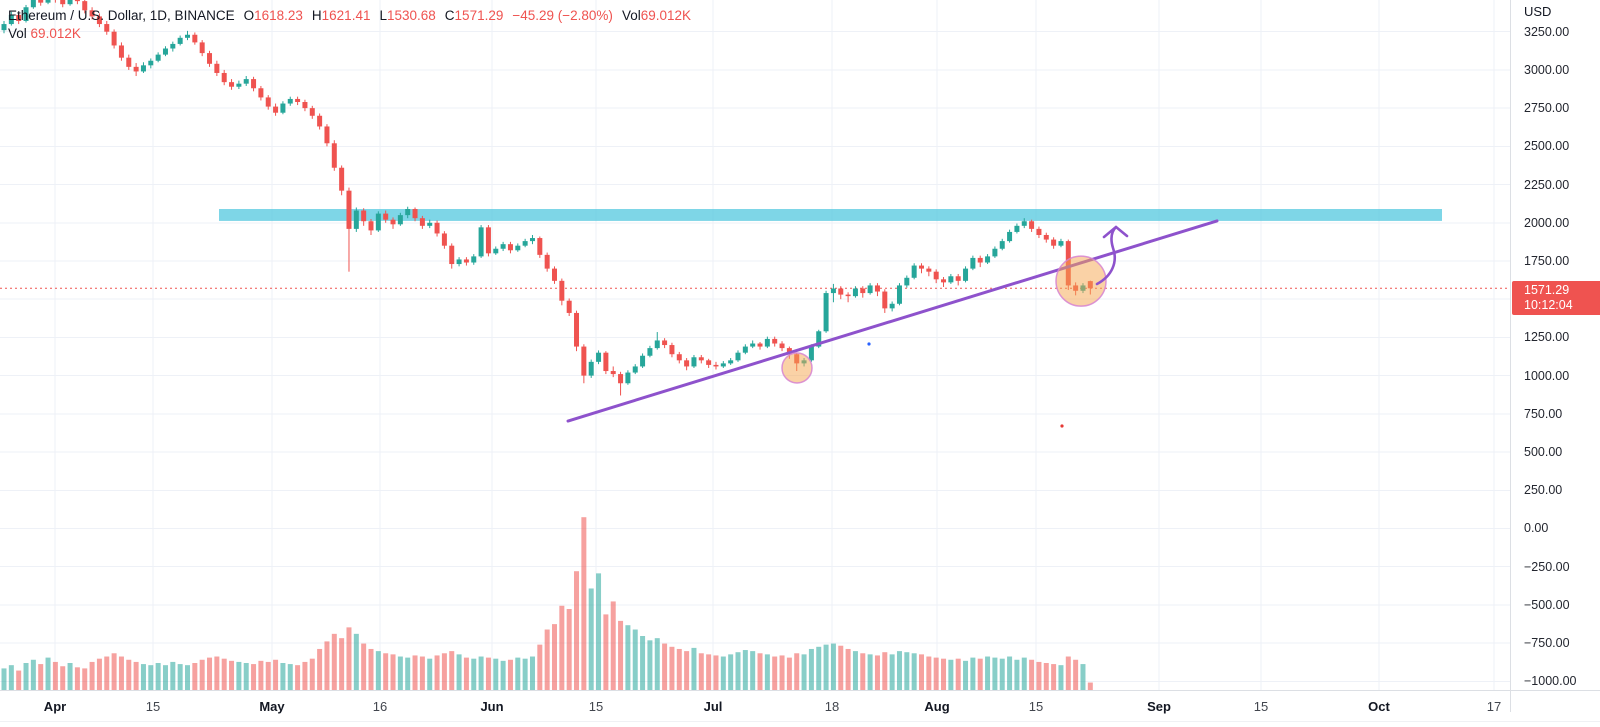  Describe the element at coordinates (1379, 706) in the screenshot. I see `time-tick-label: Oct` at that location.